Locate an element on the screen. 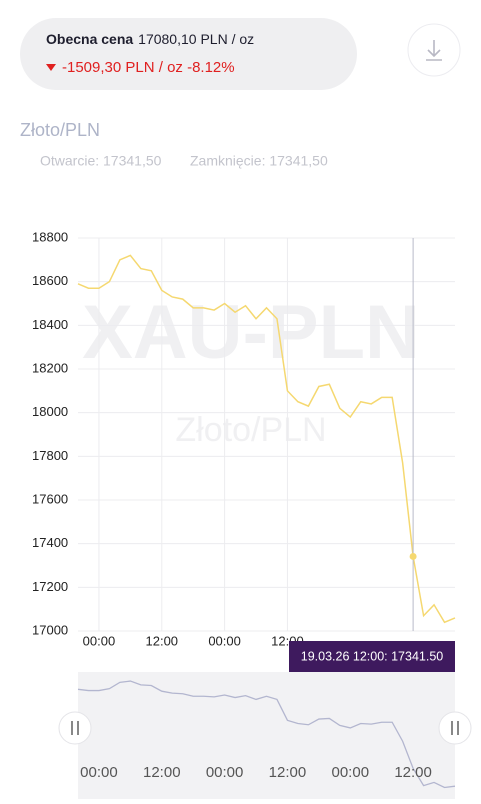 This screenshot has width=481, height=804. watermark: XAU-PLN is located at coordinates (251, 332).